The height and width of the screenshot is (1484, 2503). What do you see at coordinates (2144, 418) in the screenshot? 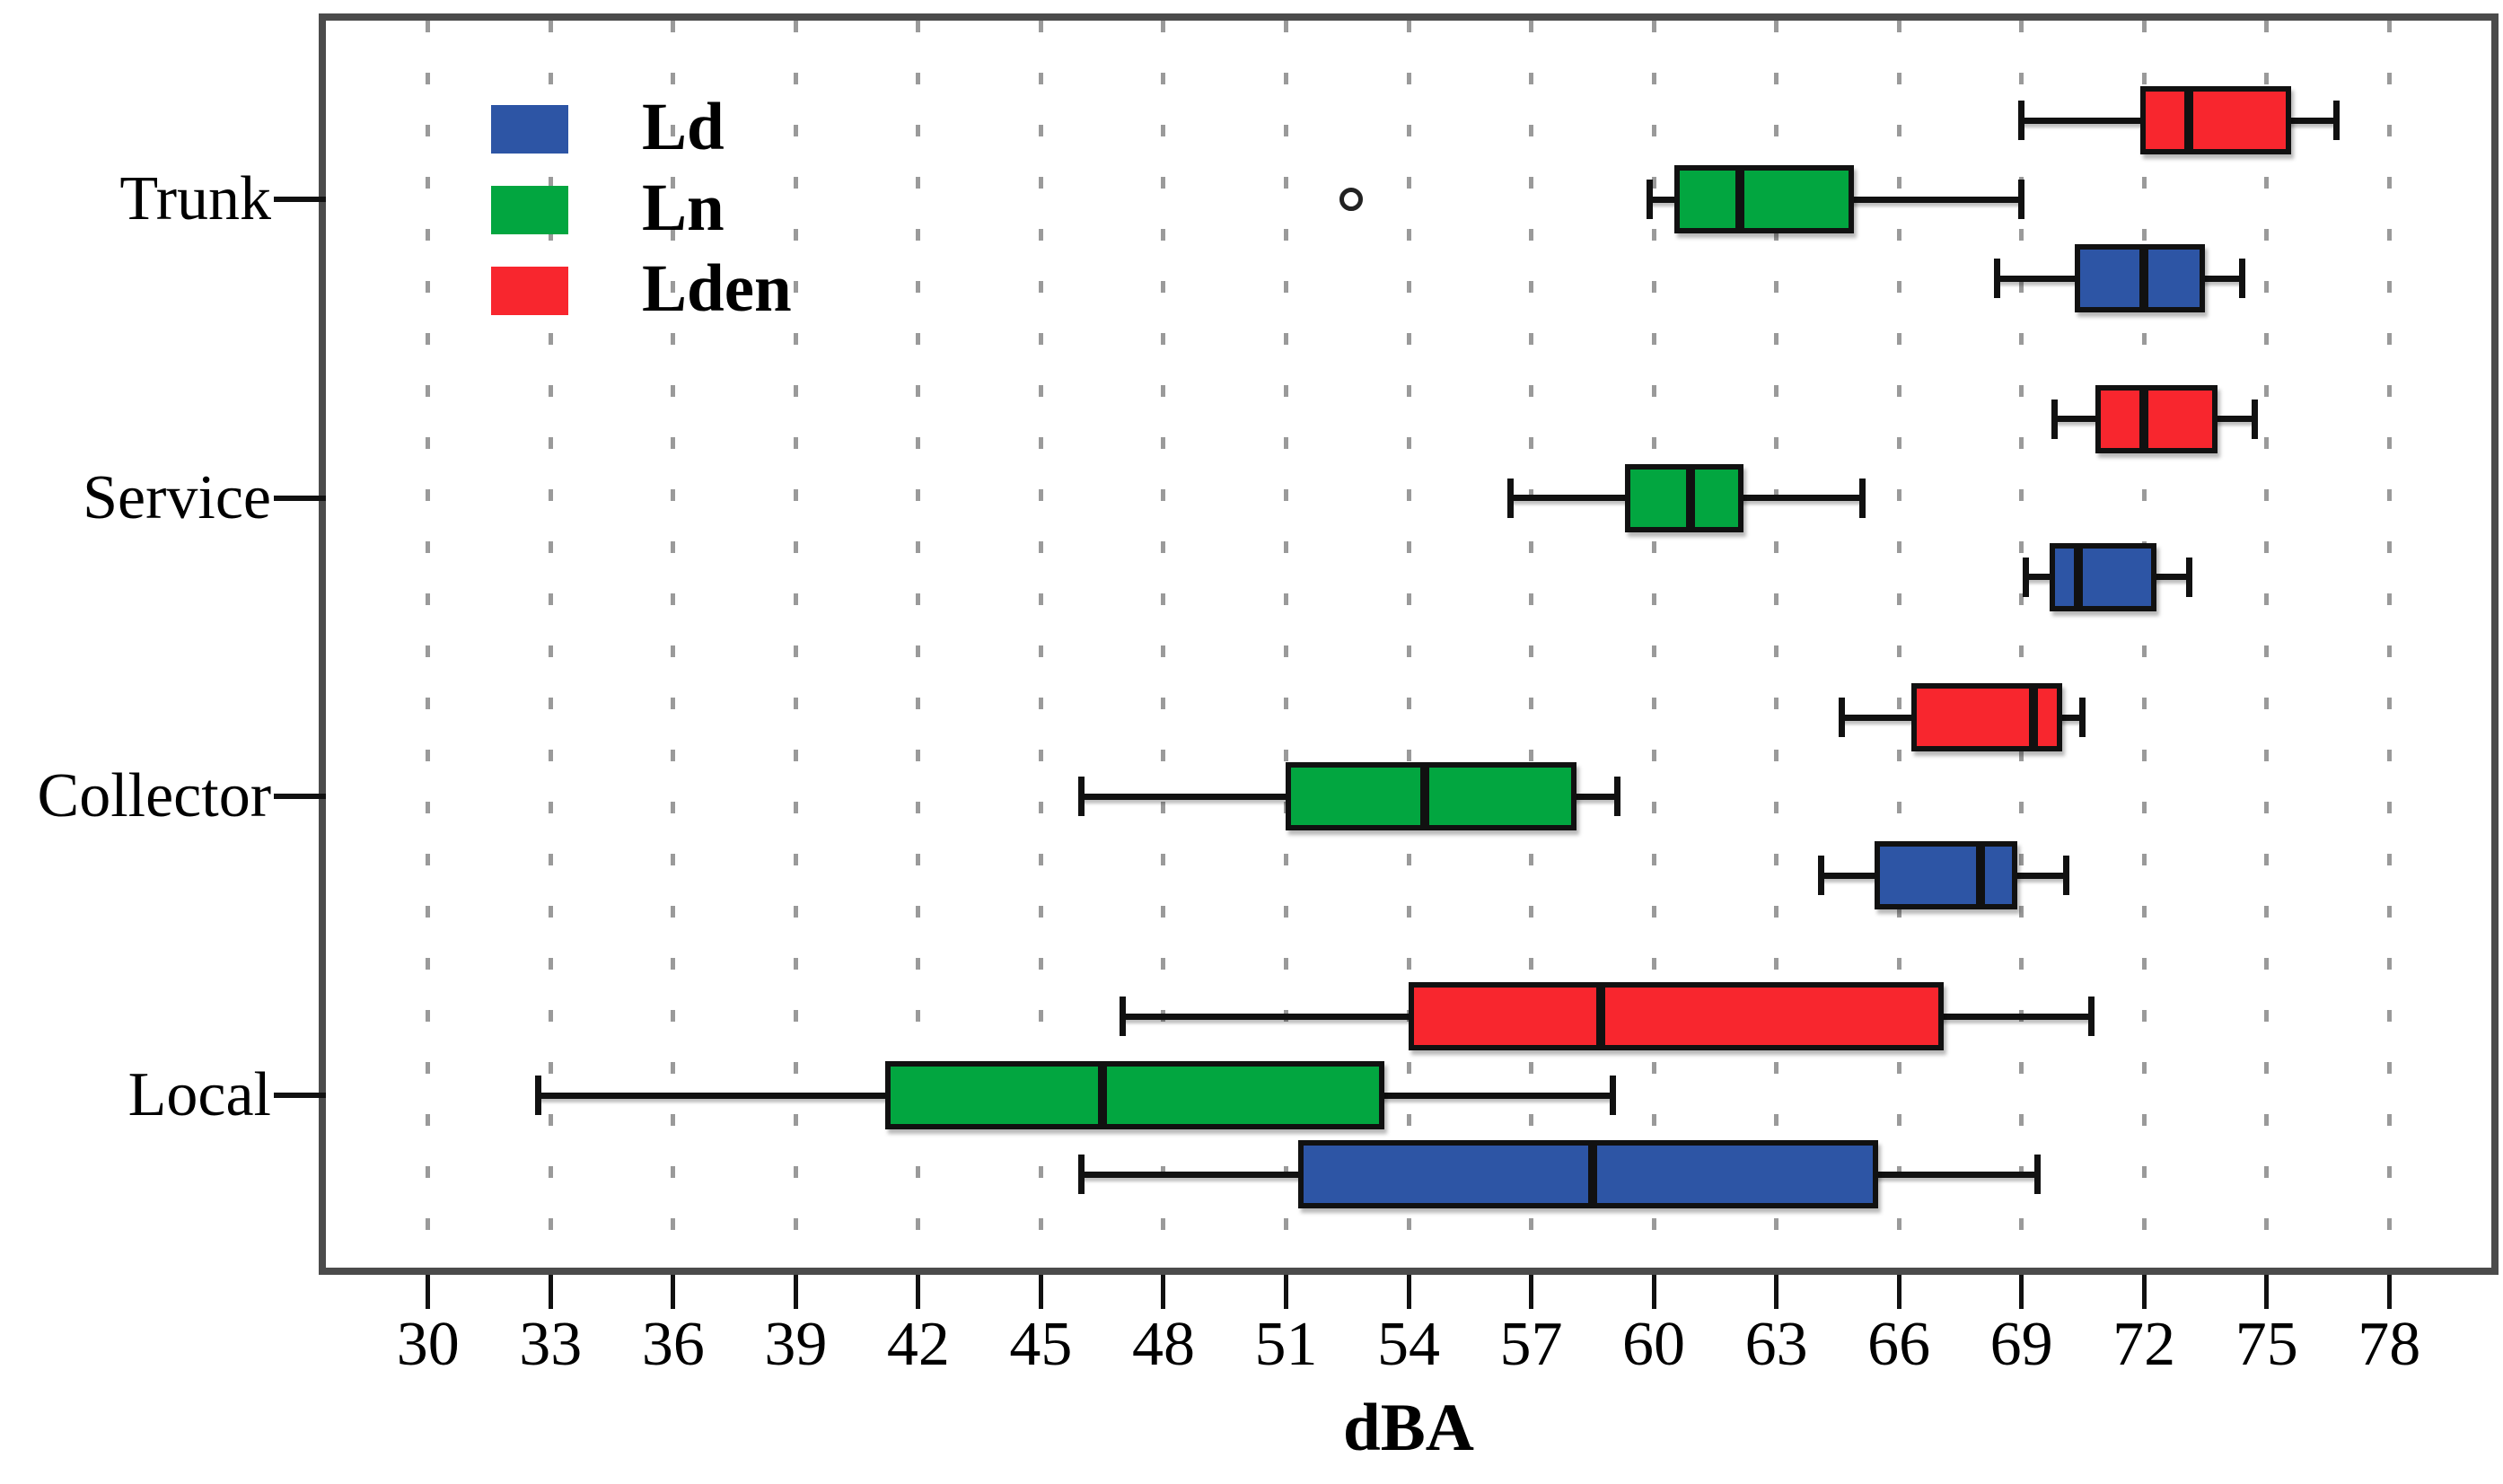
I see `median-service-lden` at bounding box center [2144, 418].